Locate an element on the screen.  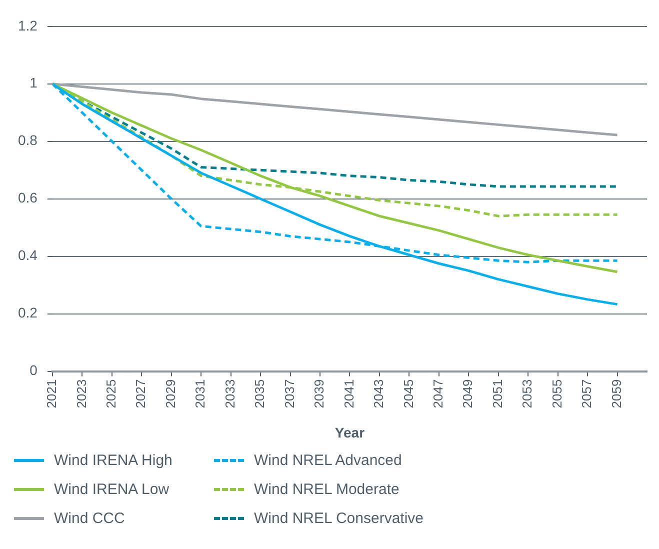
legend-label: Wind CCC is located at coordinates (89, 518).